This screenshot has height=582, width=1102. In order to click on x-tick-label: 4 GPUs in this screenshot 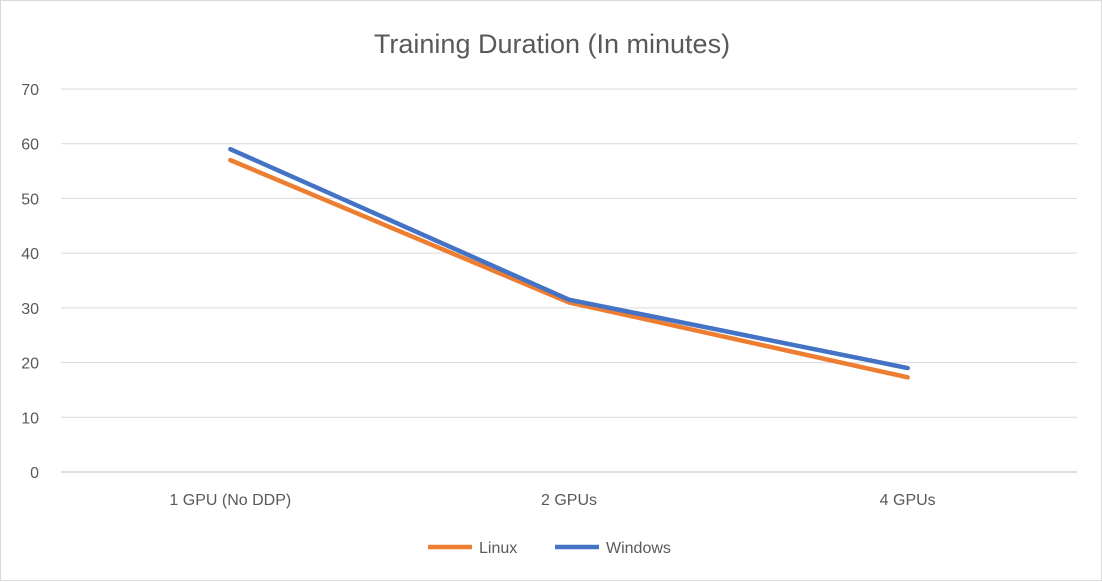, I will do `click(908, 500)`.